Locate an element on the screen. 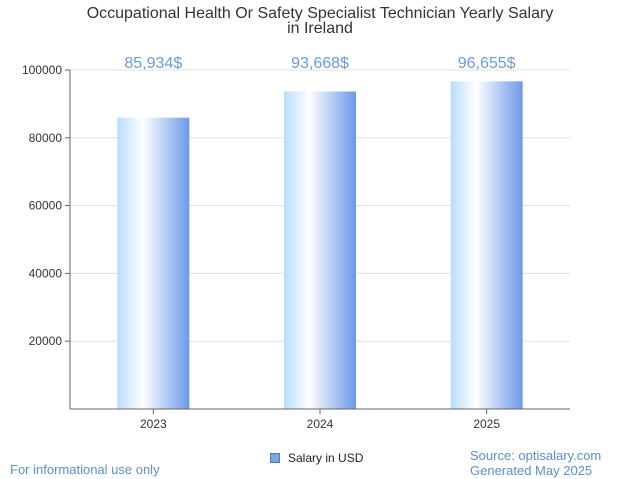  chart-title-line-2: in Ireland is located at coordinates (320, 28).